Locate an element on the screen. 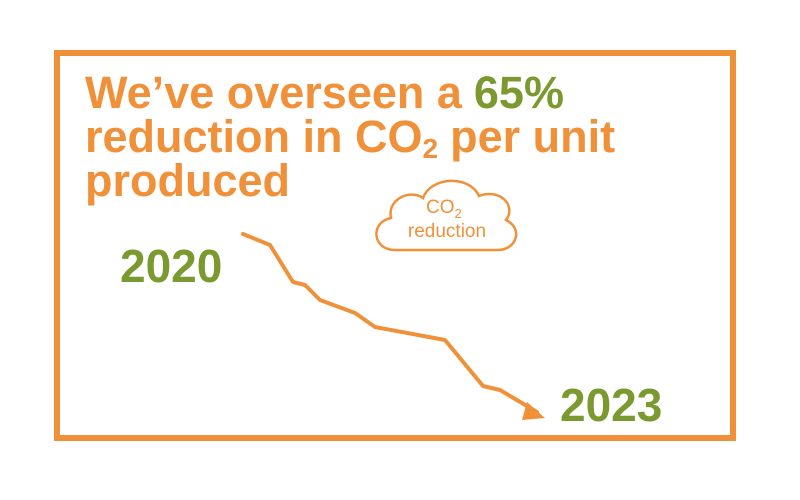  cloud is located at coordinates (446, 215).